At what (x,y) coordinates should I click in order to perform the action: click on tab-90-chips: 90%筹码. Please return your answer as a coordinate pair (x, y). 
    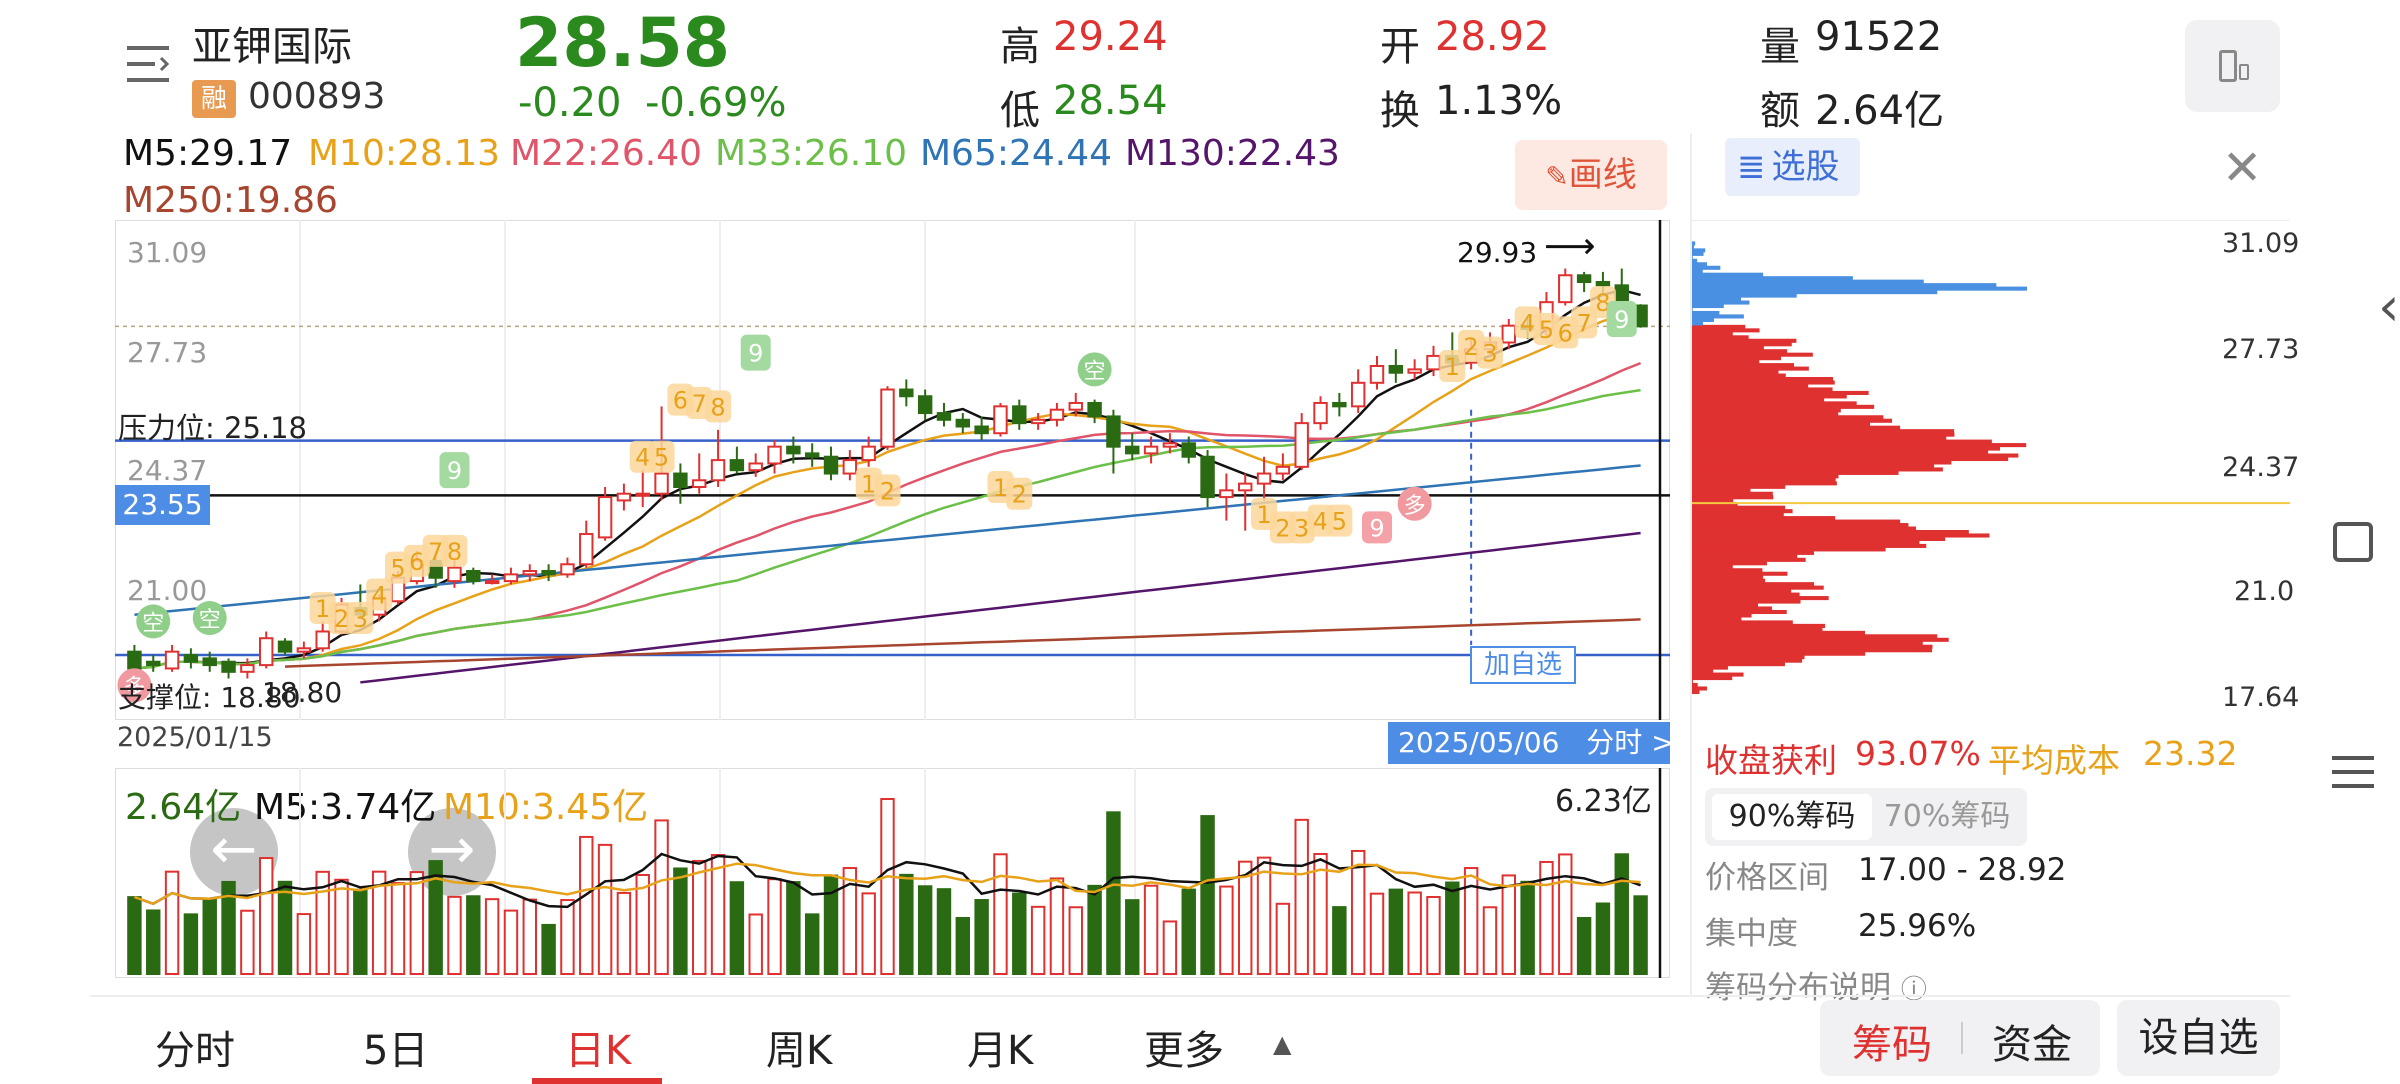
    Looking at the image, I should click on (1792, 817).